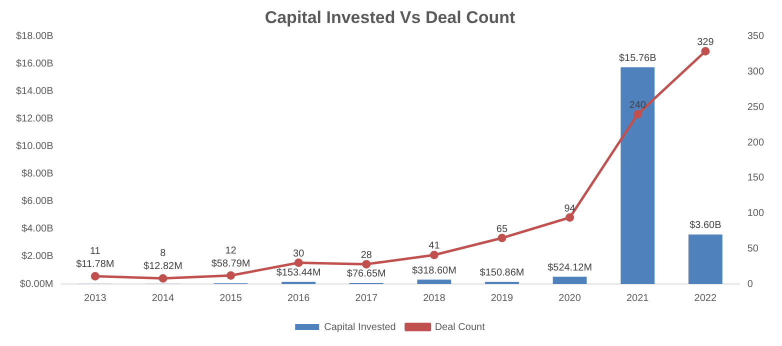  I want to click on x-tick-label: 2022, so click(705, 298).